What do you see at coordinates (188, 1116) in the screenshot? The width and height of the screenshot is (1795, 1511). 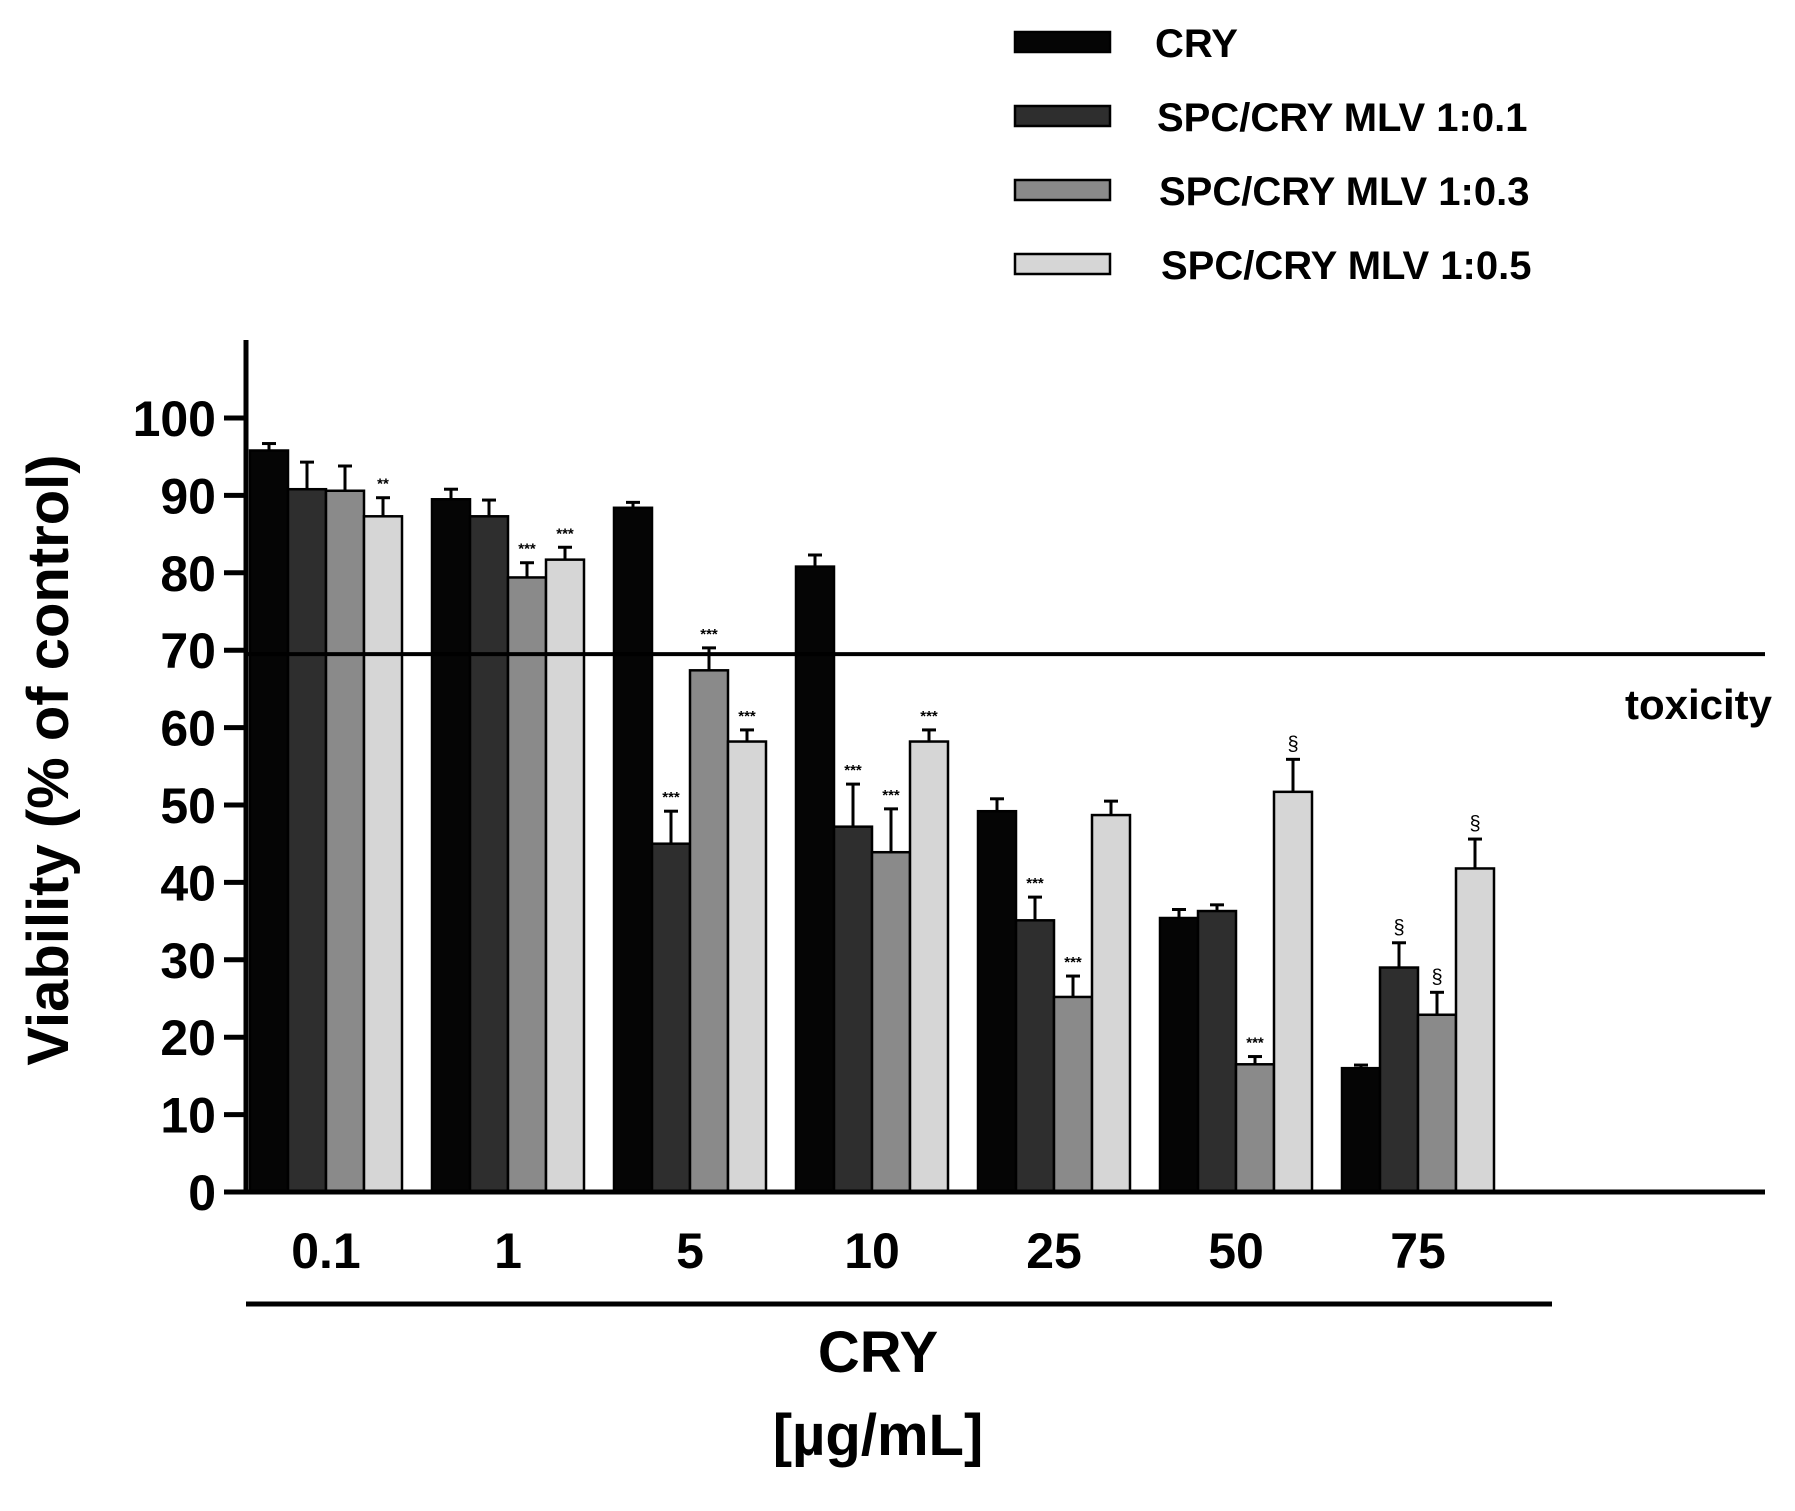 I see `y-tick-label-10: 10` at bounding box center [188, 1116].